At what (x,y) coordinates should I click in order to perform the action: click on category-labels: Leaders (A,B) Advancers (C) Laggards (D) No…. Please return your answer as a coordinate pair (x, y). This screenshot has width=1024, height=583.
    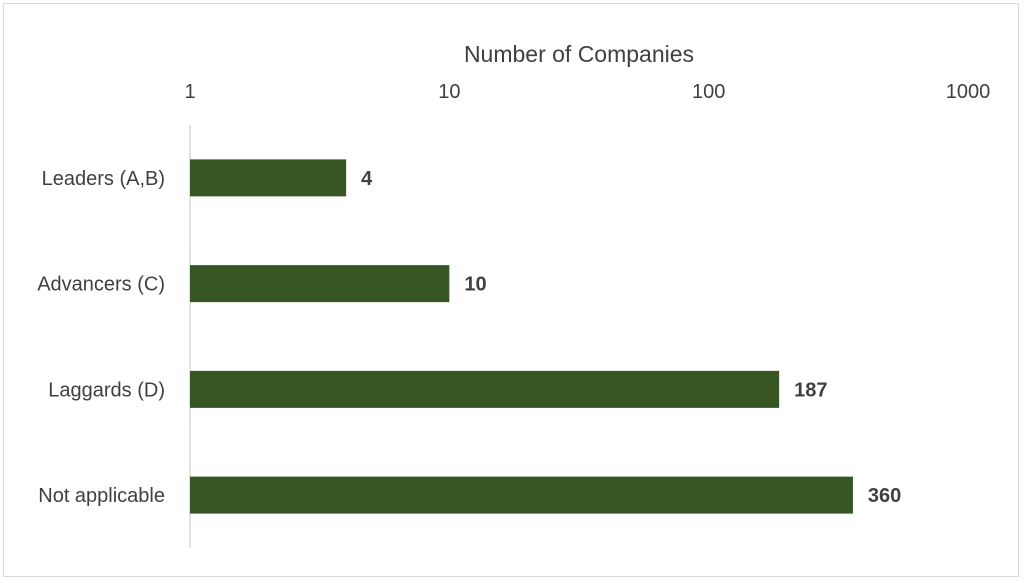
    Looking at the image, I should click on (101, 337).